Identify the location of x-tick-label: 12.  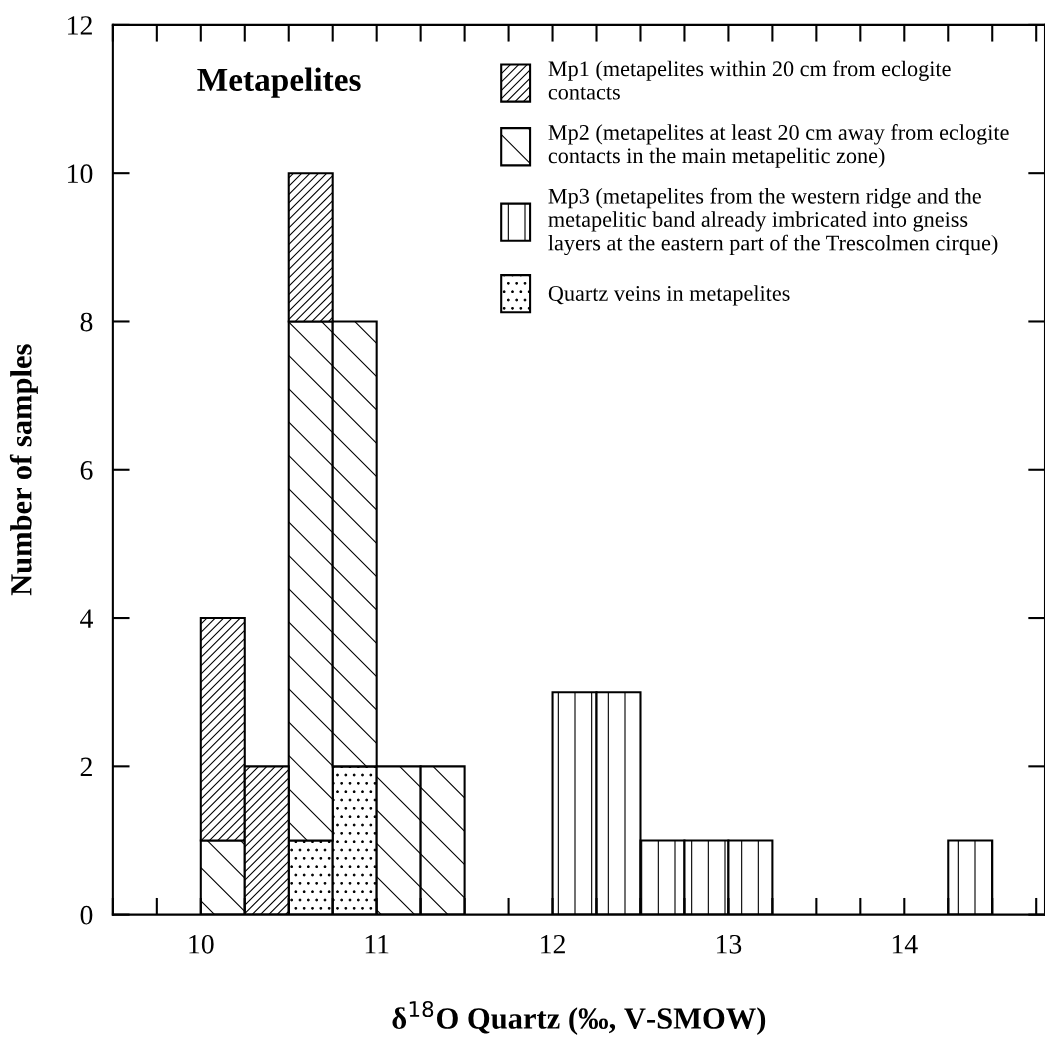
(553, 944).